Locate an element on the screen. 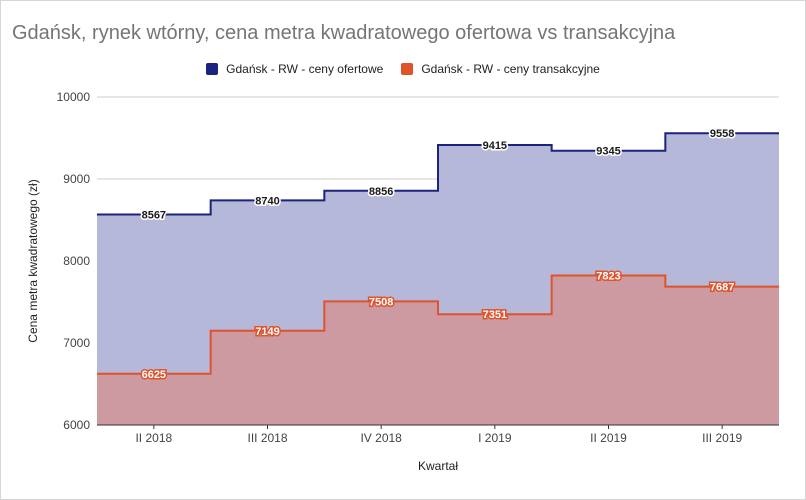 The width and height of the screenshot is (806, 500). y-axis-title: Cena metra kwadratowego (zł) is located at coordinates (33, 260).